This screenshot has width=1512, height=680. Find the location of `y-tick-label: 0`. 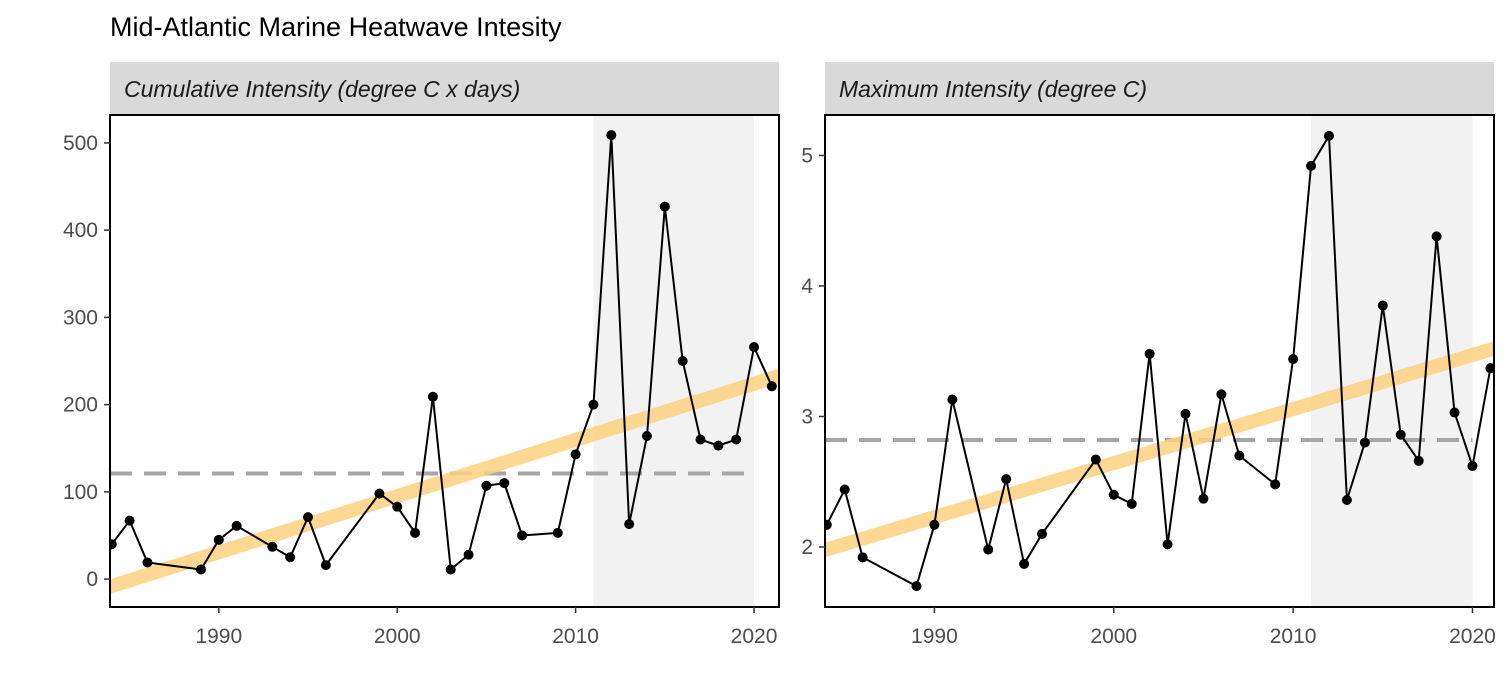

y-tick-label: 0 is located at coordinates (92, 579).